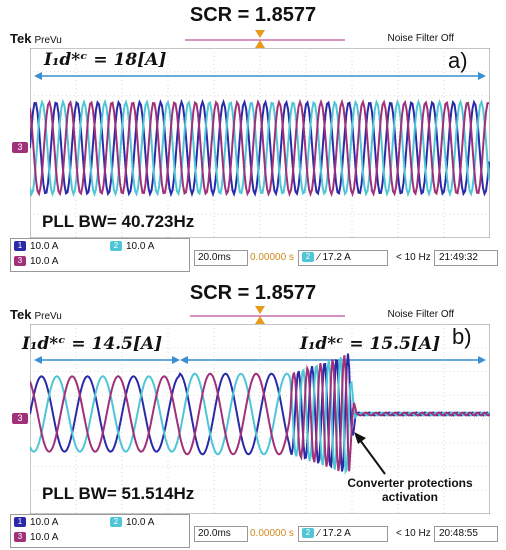 Image resolution: width=506 pixels, height=550 pixels. Describe the element at coordinates (38, 76) in the screenshot. I see `range-arrow-head-left` at that location.